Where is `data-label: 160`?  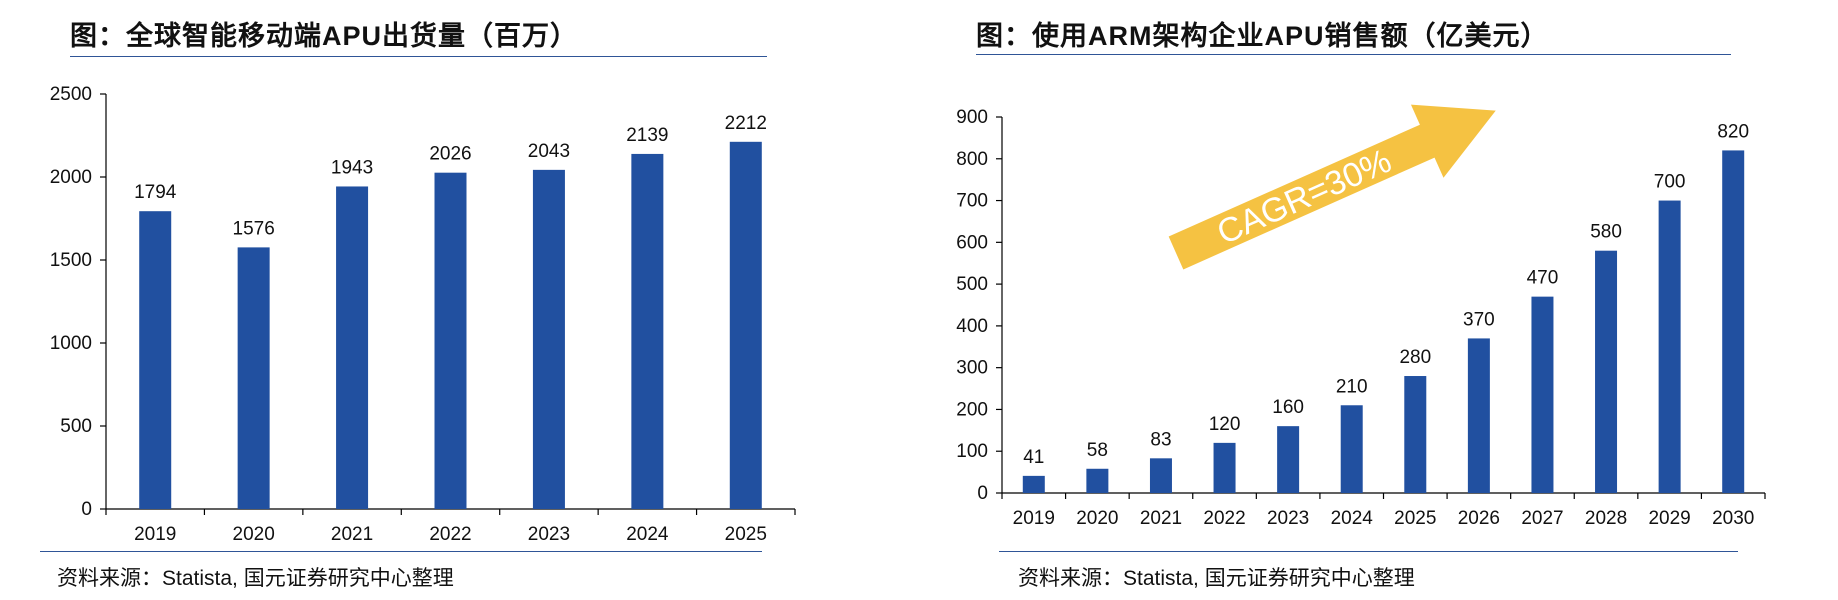
data-label: 160 is located at coordinates (1288, 407).